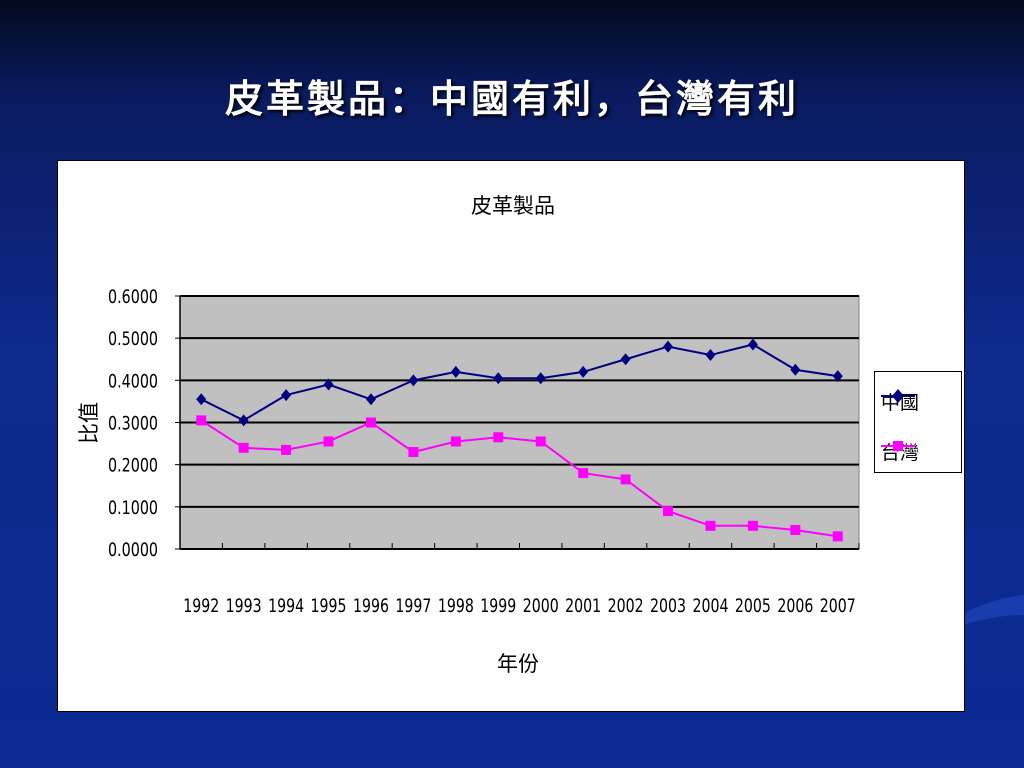  I want to click on x-axis-label: 年份, so click(518, 664).